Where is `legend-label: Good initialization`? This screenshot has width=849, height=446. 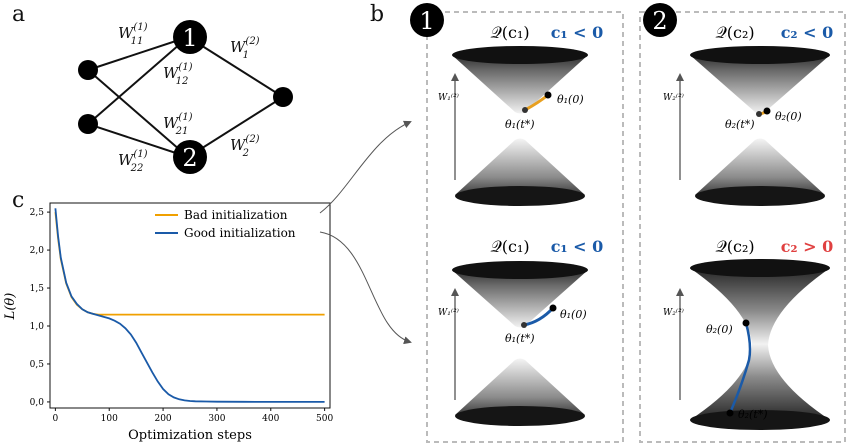
legend-label: Good initialization is located at coordinates (240, 233).